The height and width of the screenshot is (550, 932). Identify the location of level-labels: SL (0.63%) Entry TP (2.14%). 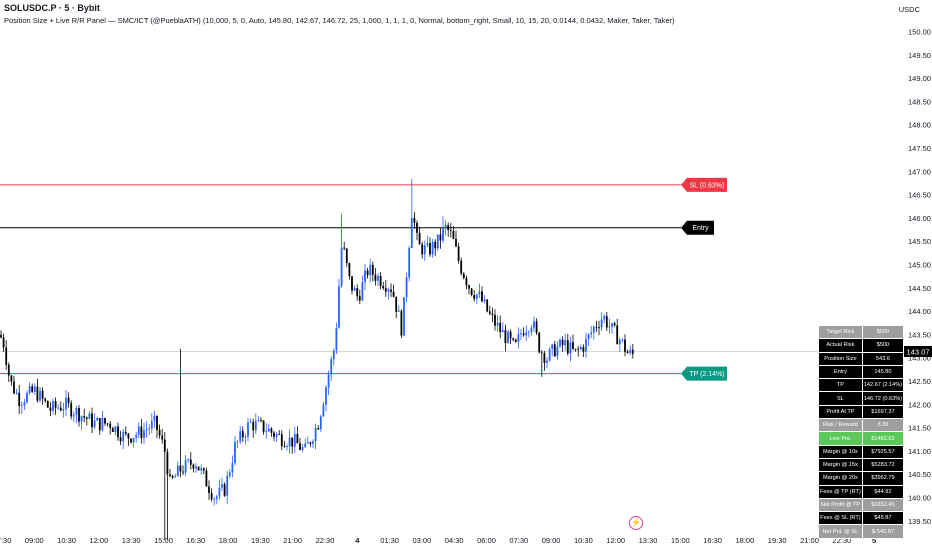
(704, 279).